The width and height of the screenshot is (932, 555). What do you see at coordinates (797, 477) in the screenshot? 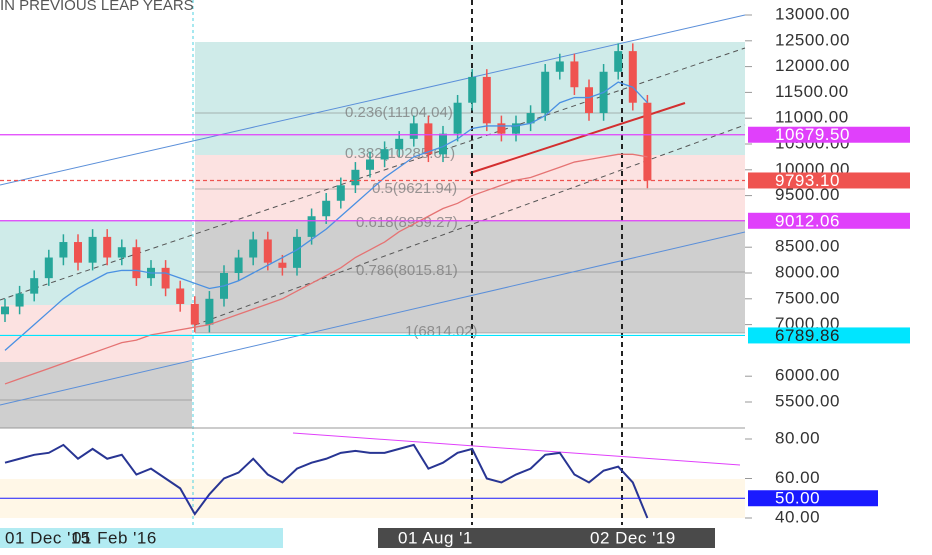
I see `y-tick-label: 60.00` at bounding box center [797, 477].